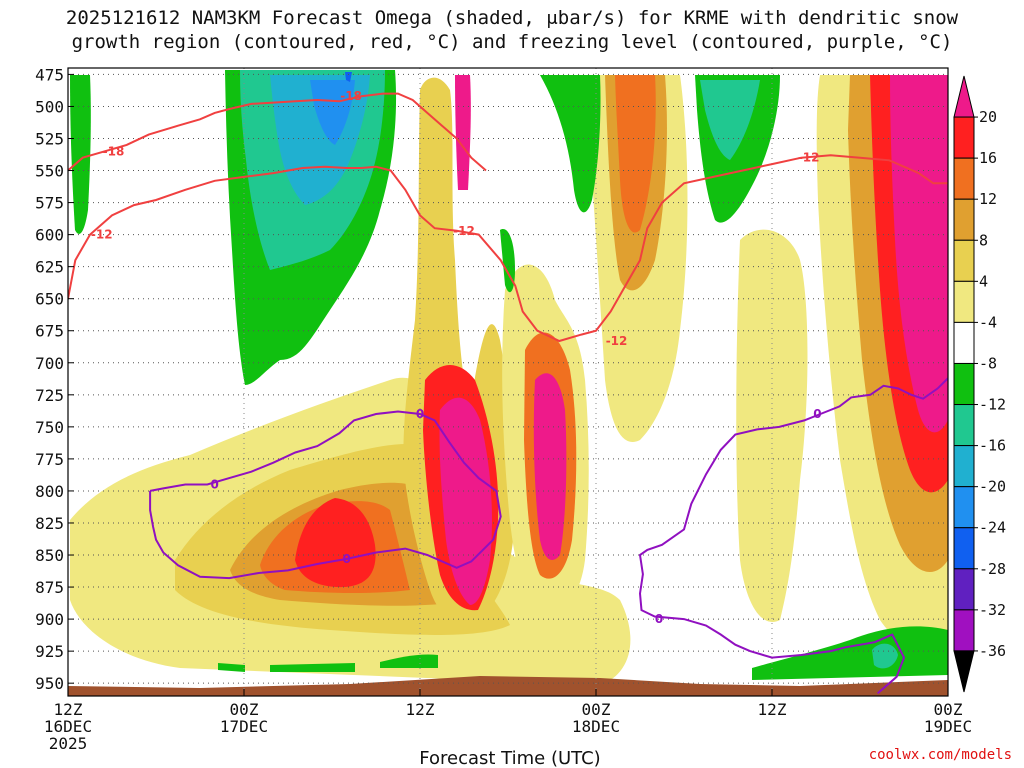 The height and width of the screenshot is (768, 1024). Describe the element at coordinates (49, 395) in the screenshot. I see `ytick-label-725: 725` at that location.